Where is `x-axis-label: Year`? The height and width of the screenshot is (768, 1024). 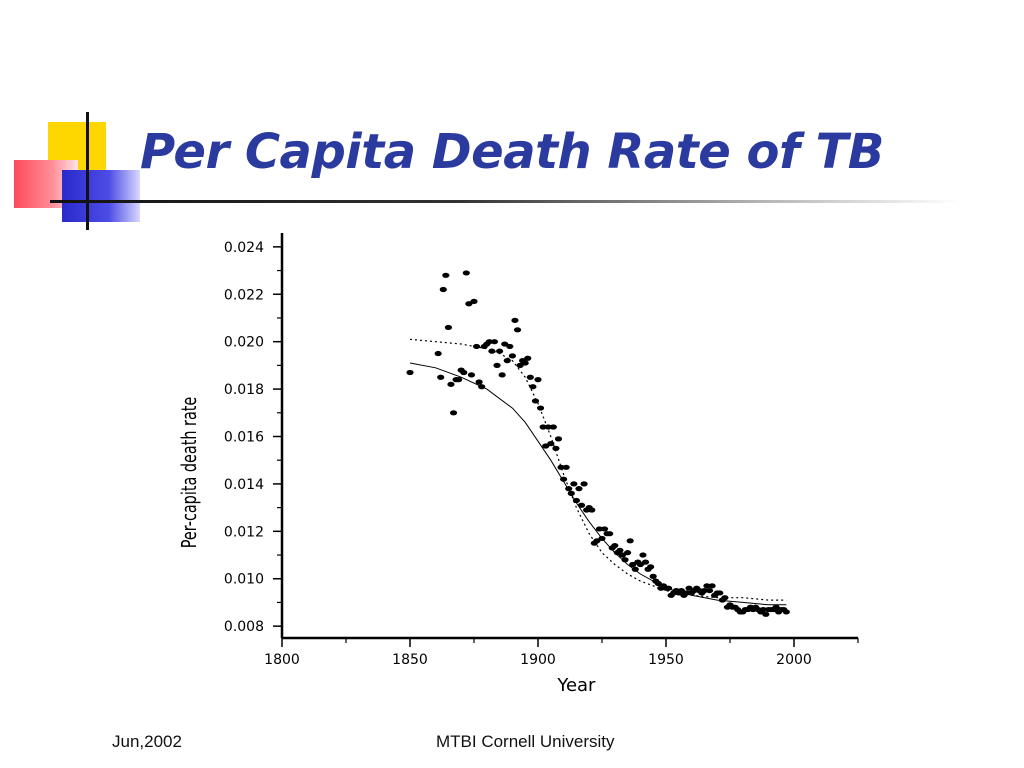 x-axis-label: Year is located at coordinates (576, 685).